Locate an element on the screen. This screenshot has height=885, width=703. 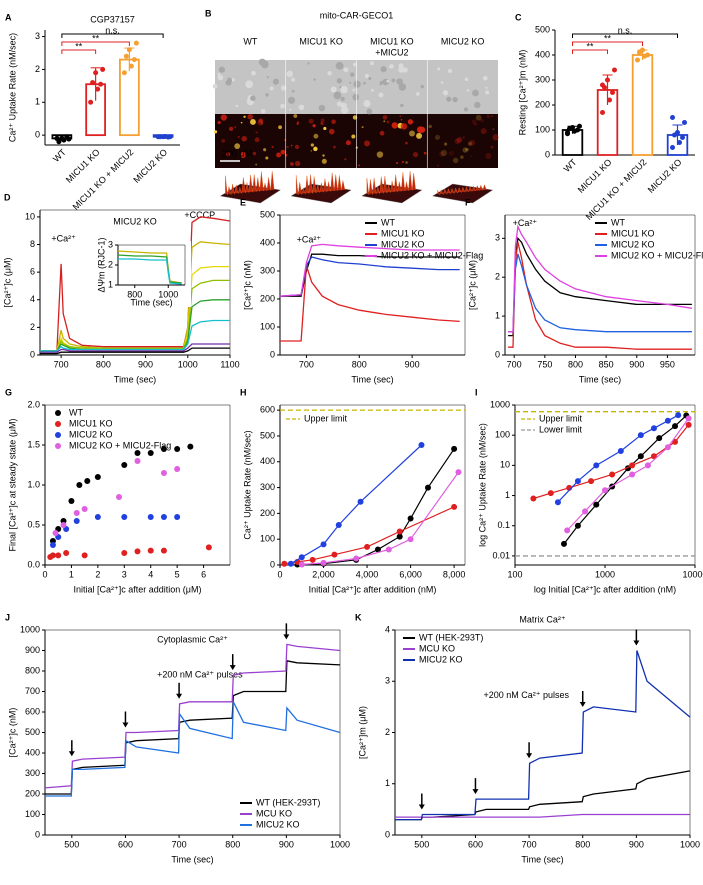
y-tick-label: 300 is located at coordinates (32, 773).